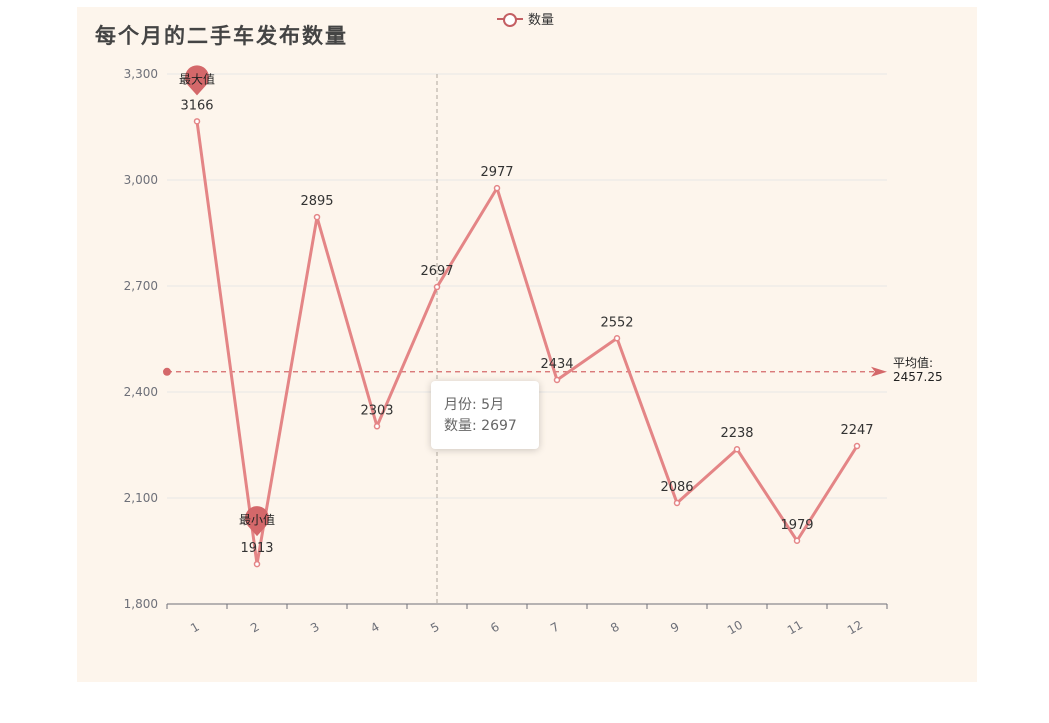 This screenshot has width=1049, height=723. I want to click on min-mark-label: 最小值, so click(257, 519).